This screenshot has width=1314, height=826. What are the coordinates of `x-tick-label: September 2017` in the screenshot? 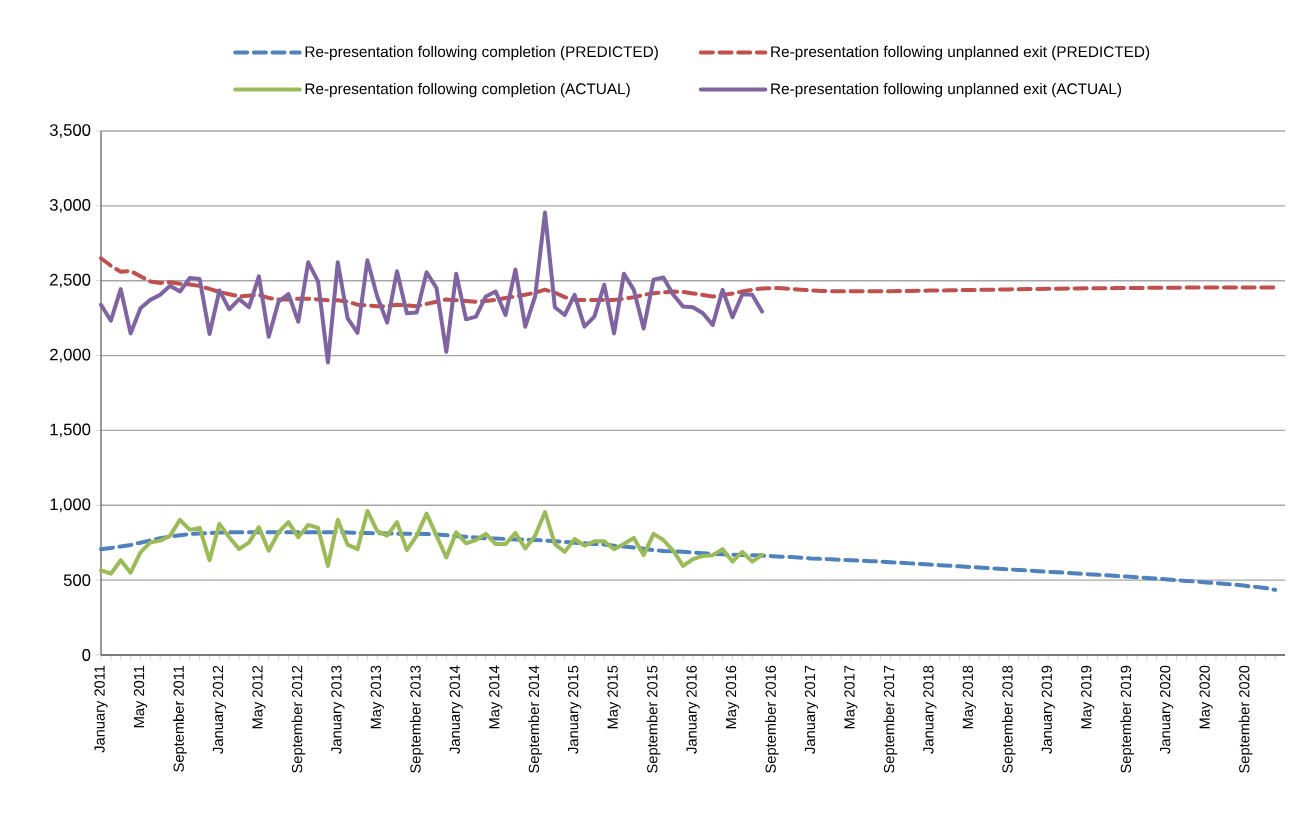 It's located at (890, 719).